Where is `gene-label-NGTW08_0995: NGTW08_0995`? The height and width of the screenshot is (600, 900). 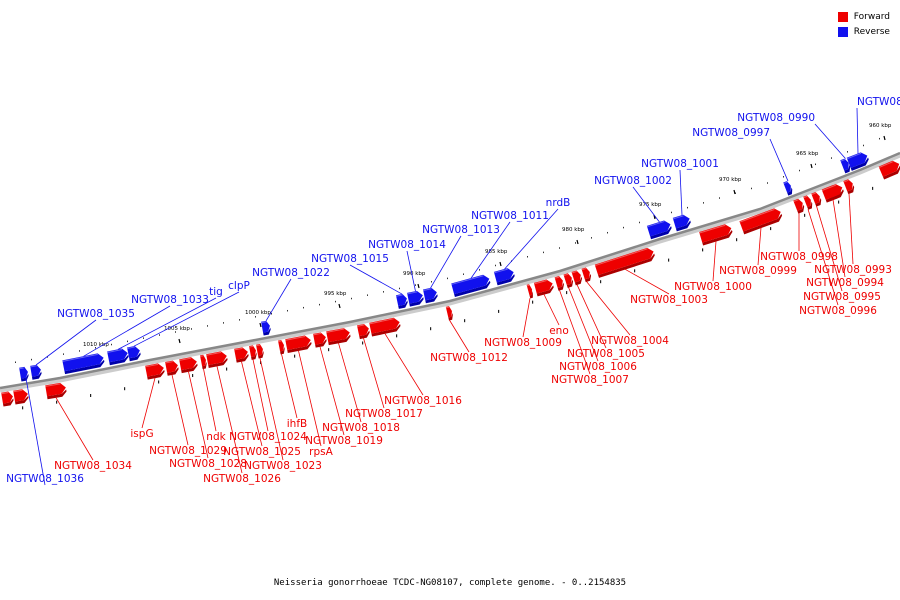 gene-label-NGTW08_0995: NGTW08_0995 is located at coordinates (842, 297).